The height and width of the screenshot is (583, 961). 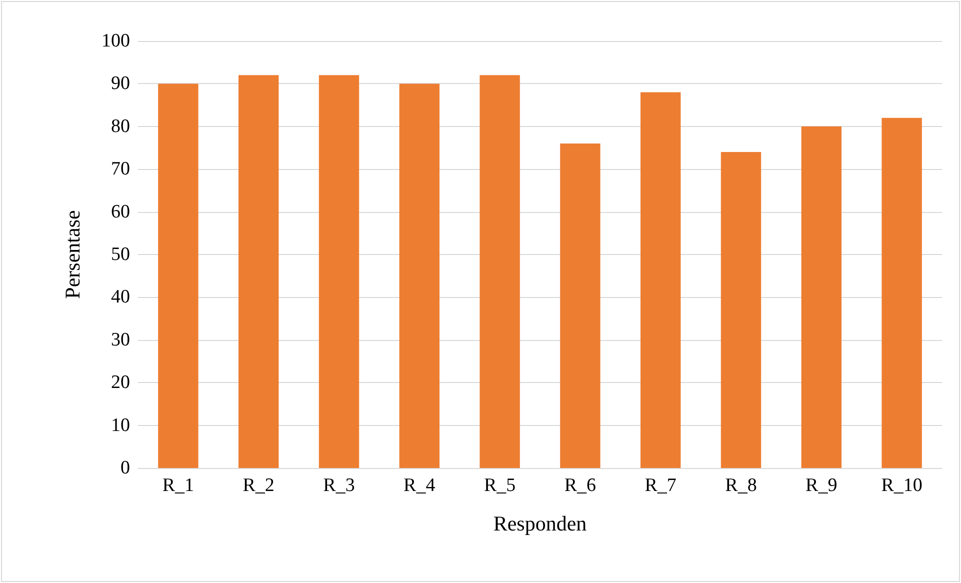 I want to click on y-tick-label: 30, so click(x=120, y=339).